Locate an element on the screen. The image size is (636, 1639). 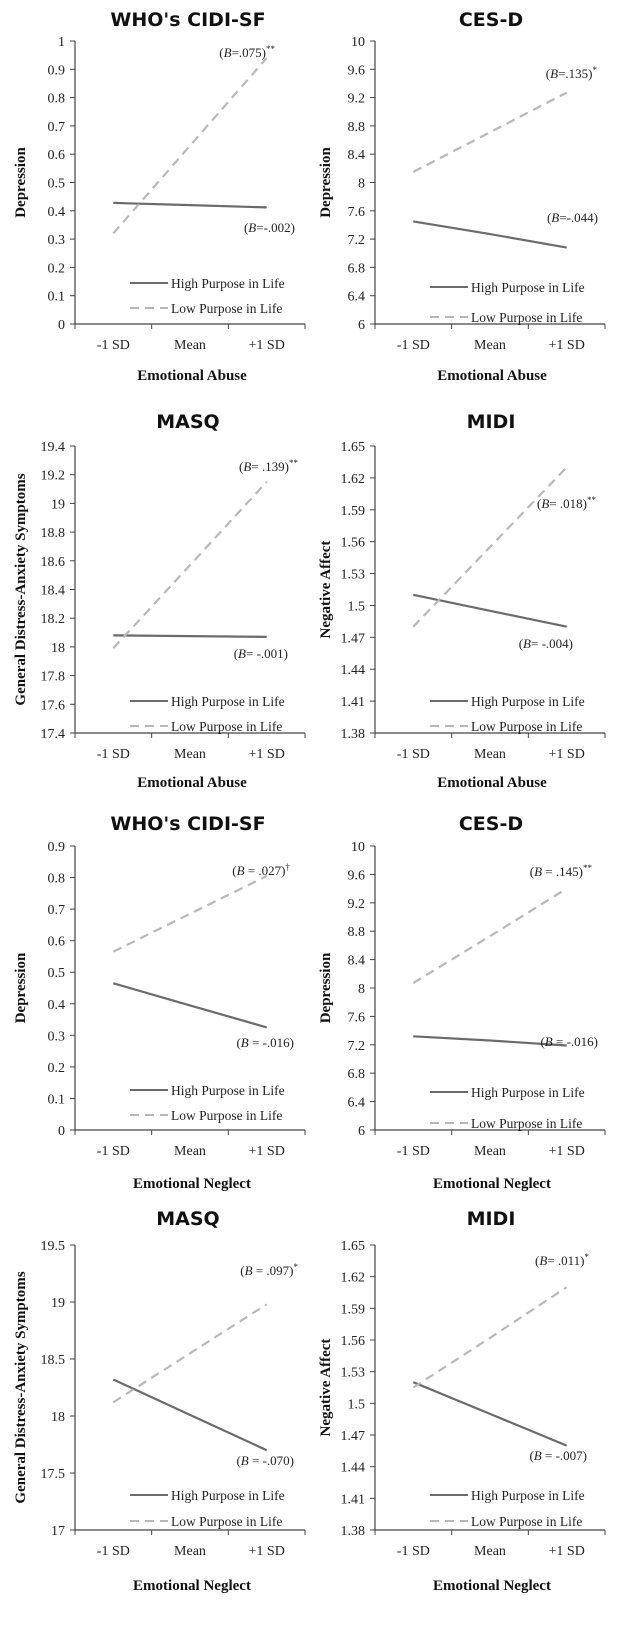
y-tick-label: 7.6 is located at coordinates (357, 212).